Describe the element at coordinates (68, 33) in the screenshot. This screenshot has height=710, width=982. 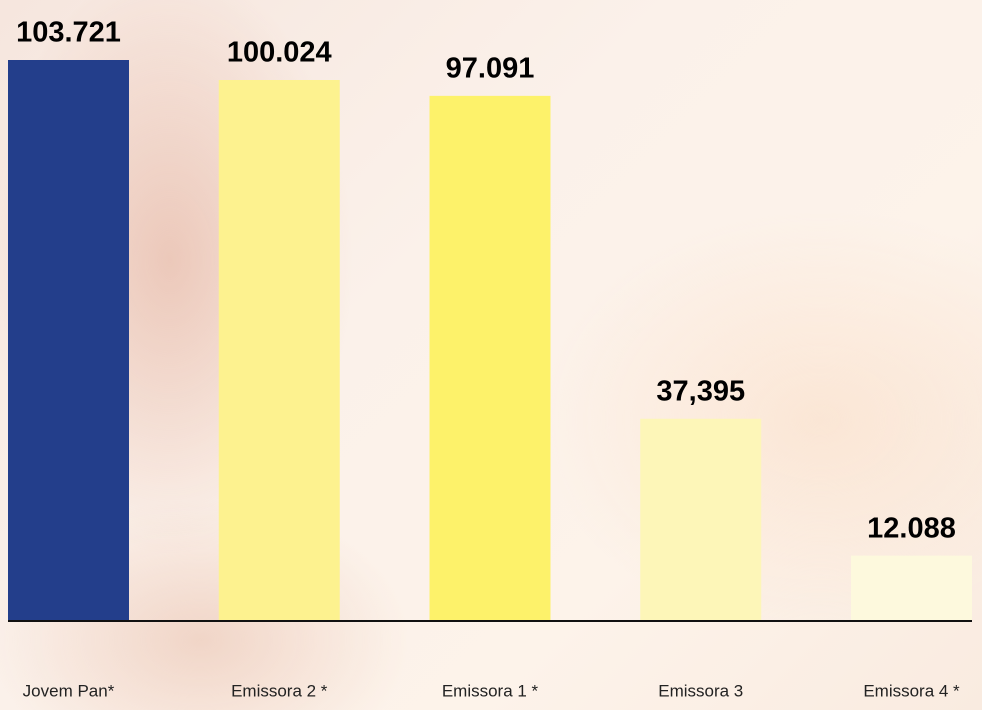
I see `value-label: 103.721` at that location.